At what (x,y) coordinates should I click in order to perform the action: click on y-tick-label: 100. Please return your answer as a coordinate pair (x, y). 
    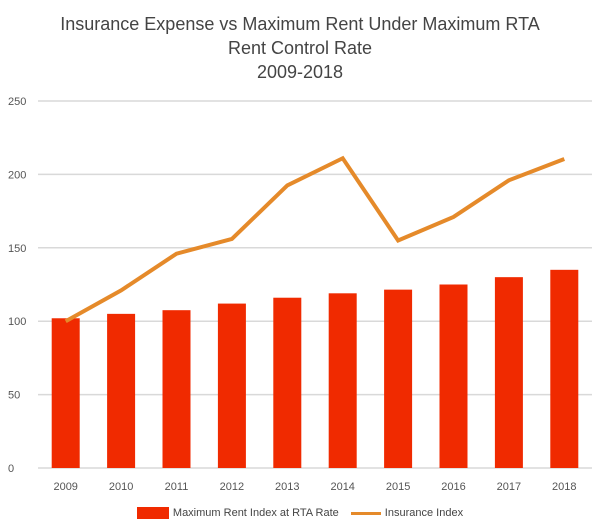
    Looking at the image, I should click on (17, 322).